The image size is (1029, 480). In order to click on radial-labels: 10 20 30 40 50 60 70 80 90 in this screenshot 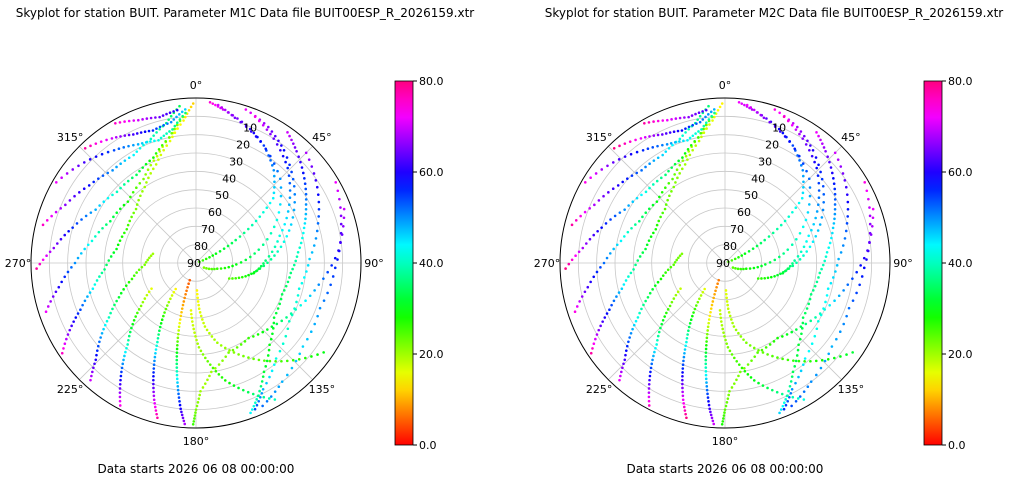, I will do `click(222, 196)`.